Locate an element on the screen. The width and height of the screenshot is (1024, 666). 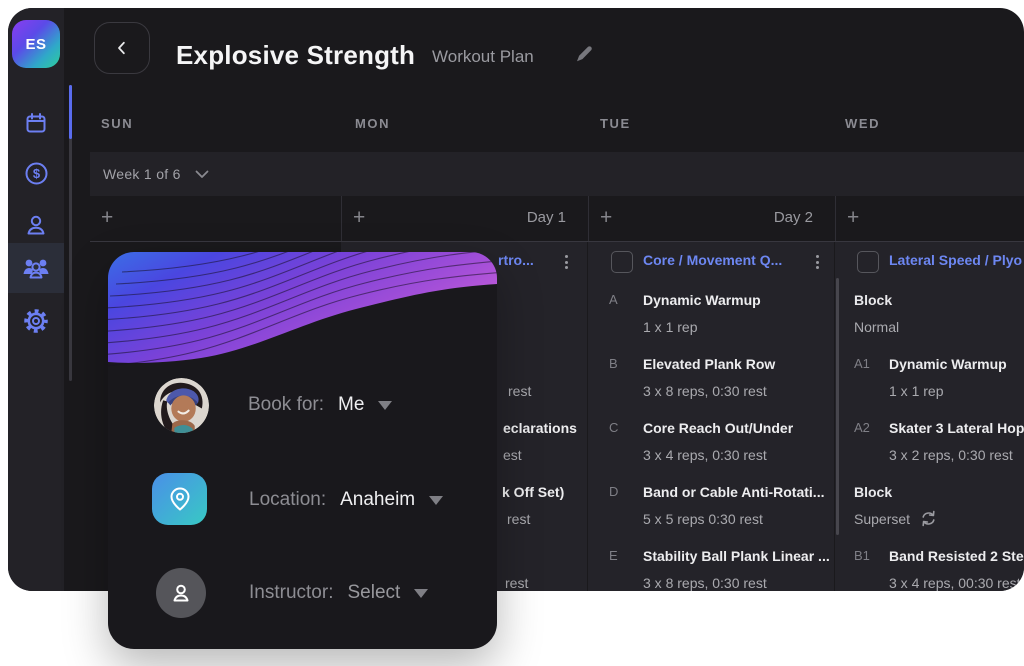
client-icon is located at coordinates (36, 225).